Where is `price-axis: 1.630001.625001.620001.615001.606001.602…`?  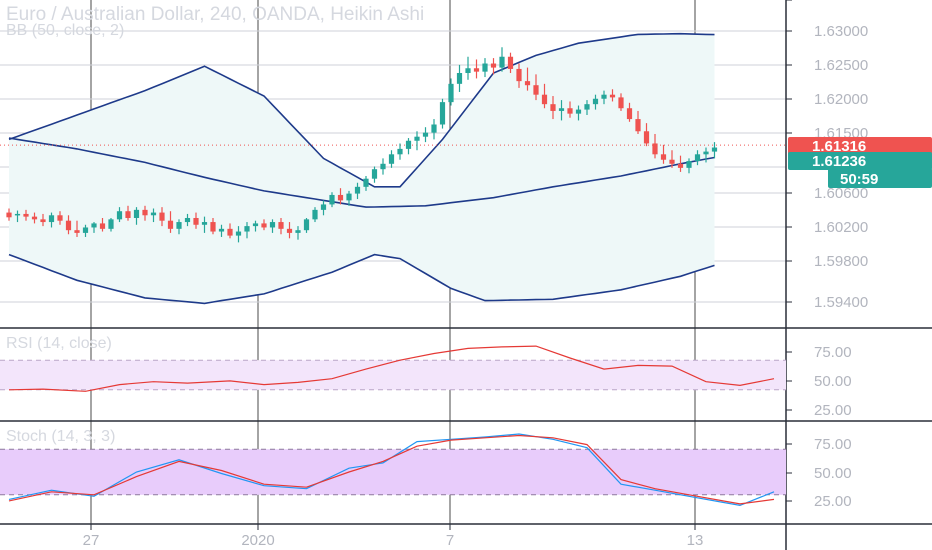
price-axis: 1.630001.625001.620001.615001.606001.602… is located at coordinates (827, 155).